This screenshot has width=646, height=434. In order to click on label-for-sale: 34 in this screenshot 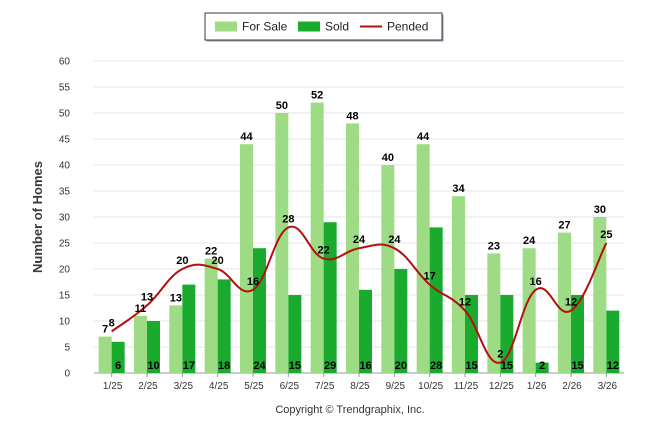, I will do `click(458, 189)`.